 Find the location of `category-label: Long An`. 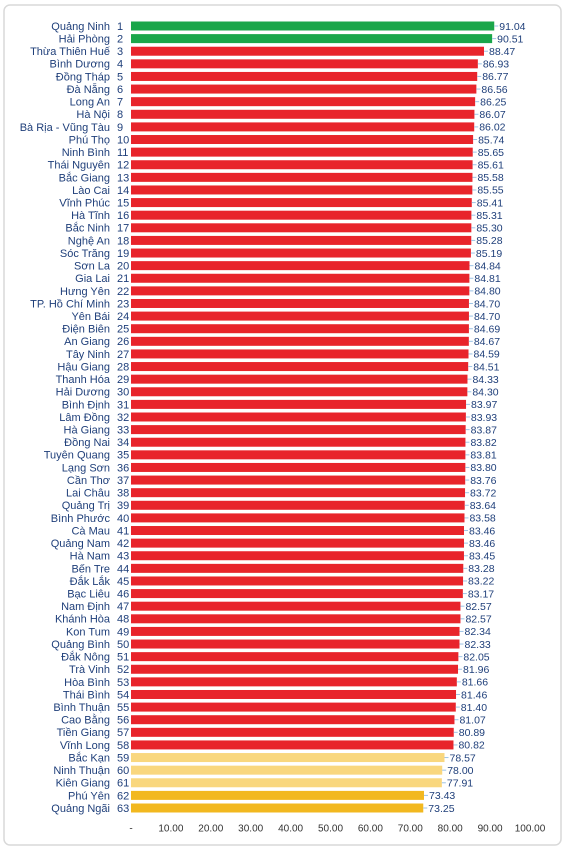

category-label: Long An is located at coordinates (90, 103).